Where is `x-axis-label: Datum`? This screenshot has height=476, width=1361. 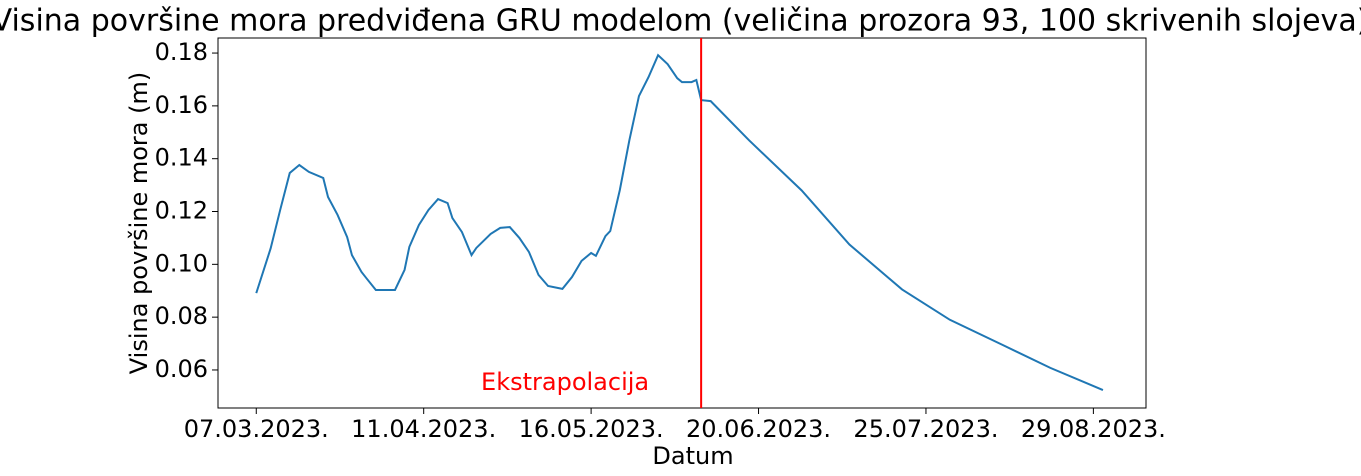
x-axis-label: Datum is located at coordinates (692, 456).